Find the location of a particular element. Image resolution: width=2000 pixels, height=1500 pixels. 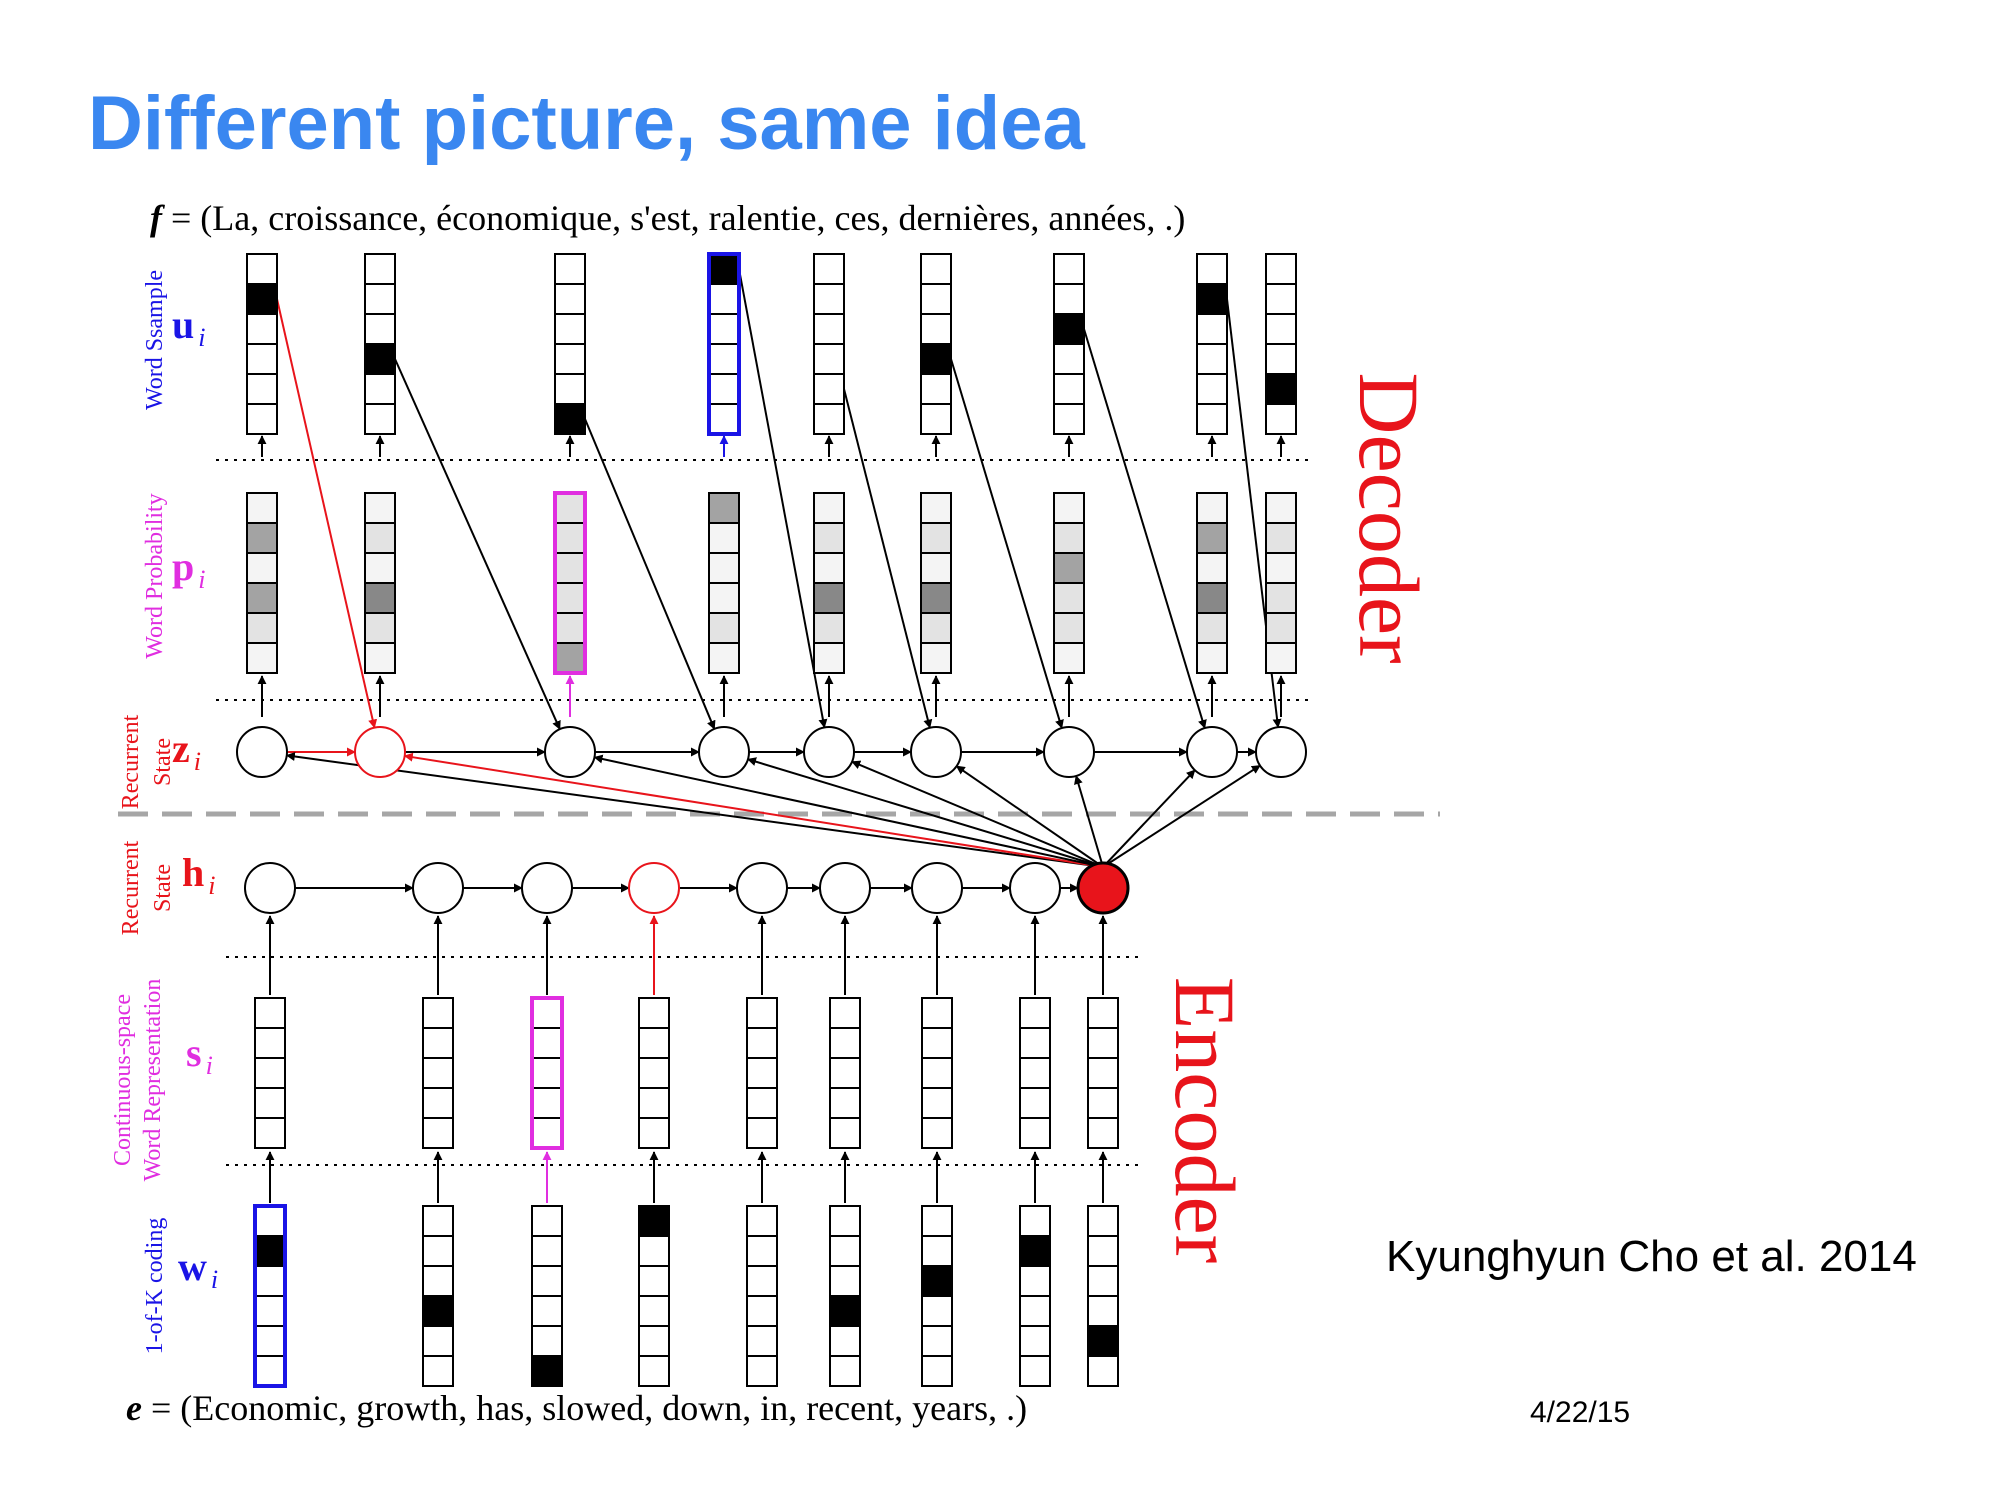

citation: Kyunghyun Cho et al. 2014 is located at coordinates (1651, 1256).